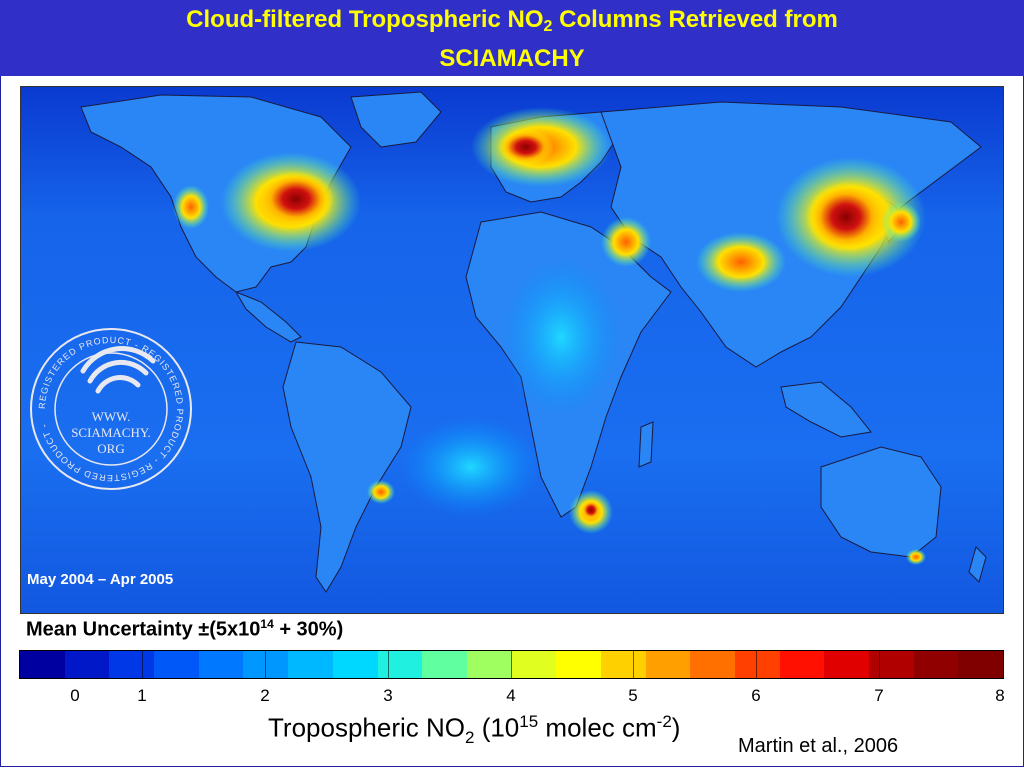 This screenshot has height=768, width=1024. Describe the element at coordinates (881, 502) in the screenshot. I see `australia` at that location.